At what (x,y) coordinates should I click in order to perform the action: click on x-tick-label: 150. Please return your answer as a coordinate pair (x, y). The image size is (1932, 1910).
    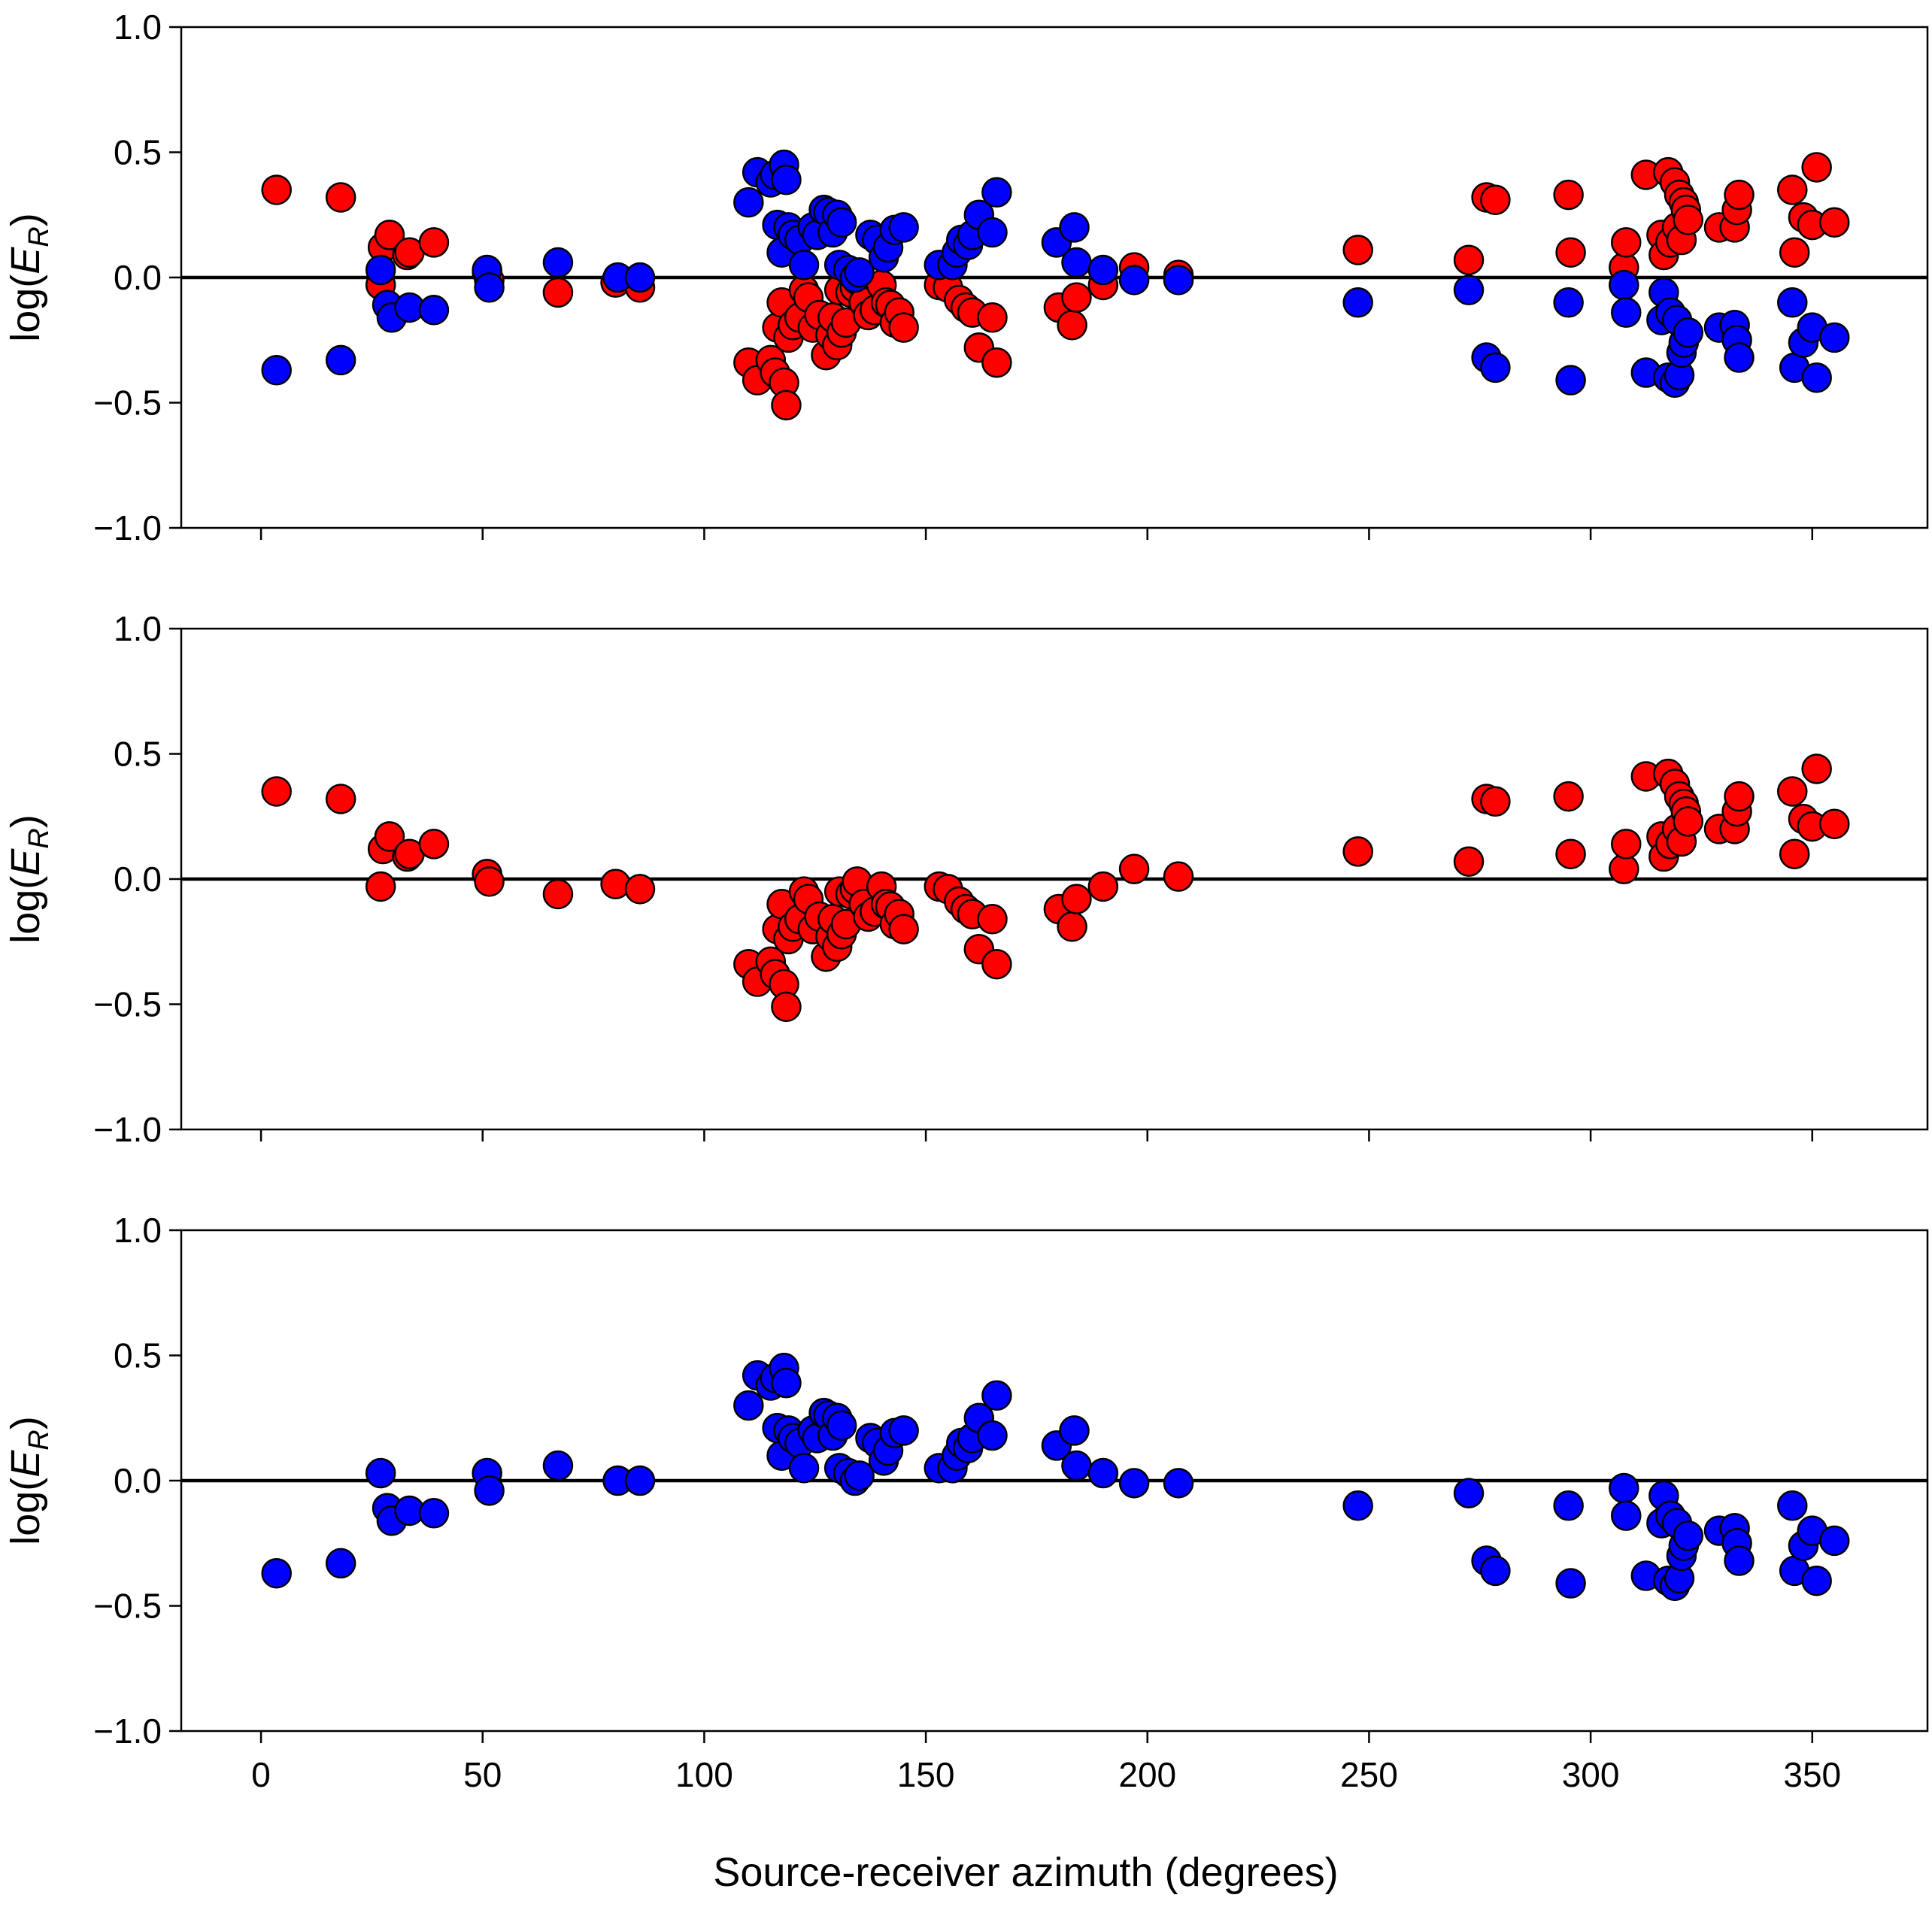
    Looking at the image, I should click on (926, 1774).